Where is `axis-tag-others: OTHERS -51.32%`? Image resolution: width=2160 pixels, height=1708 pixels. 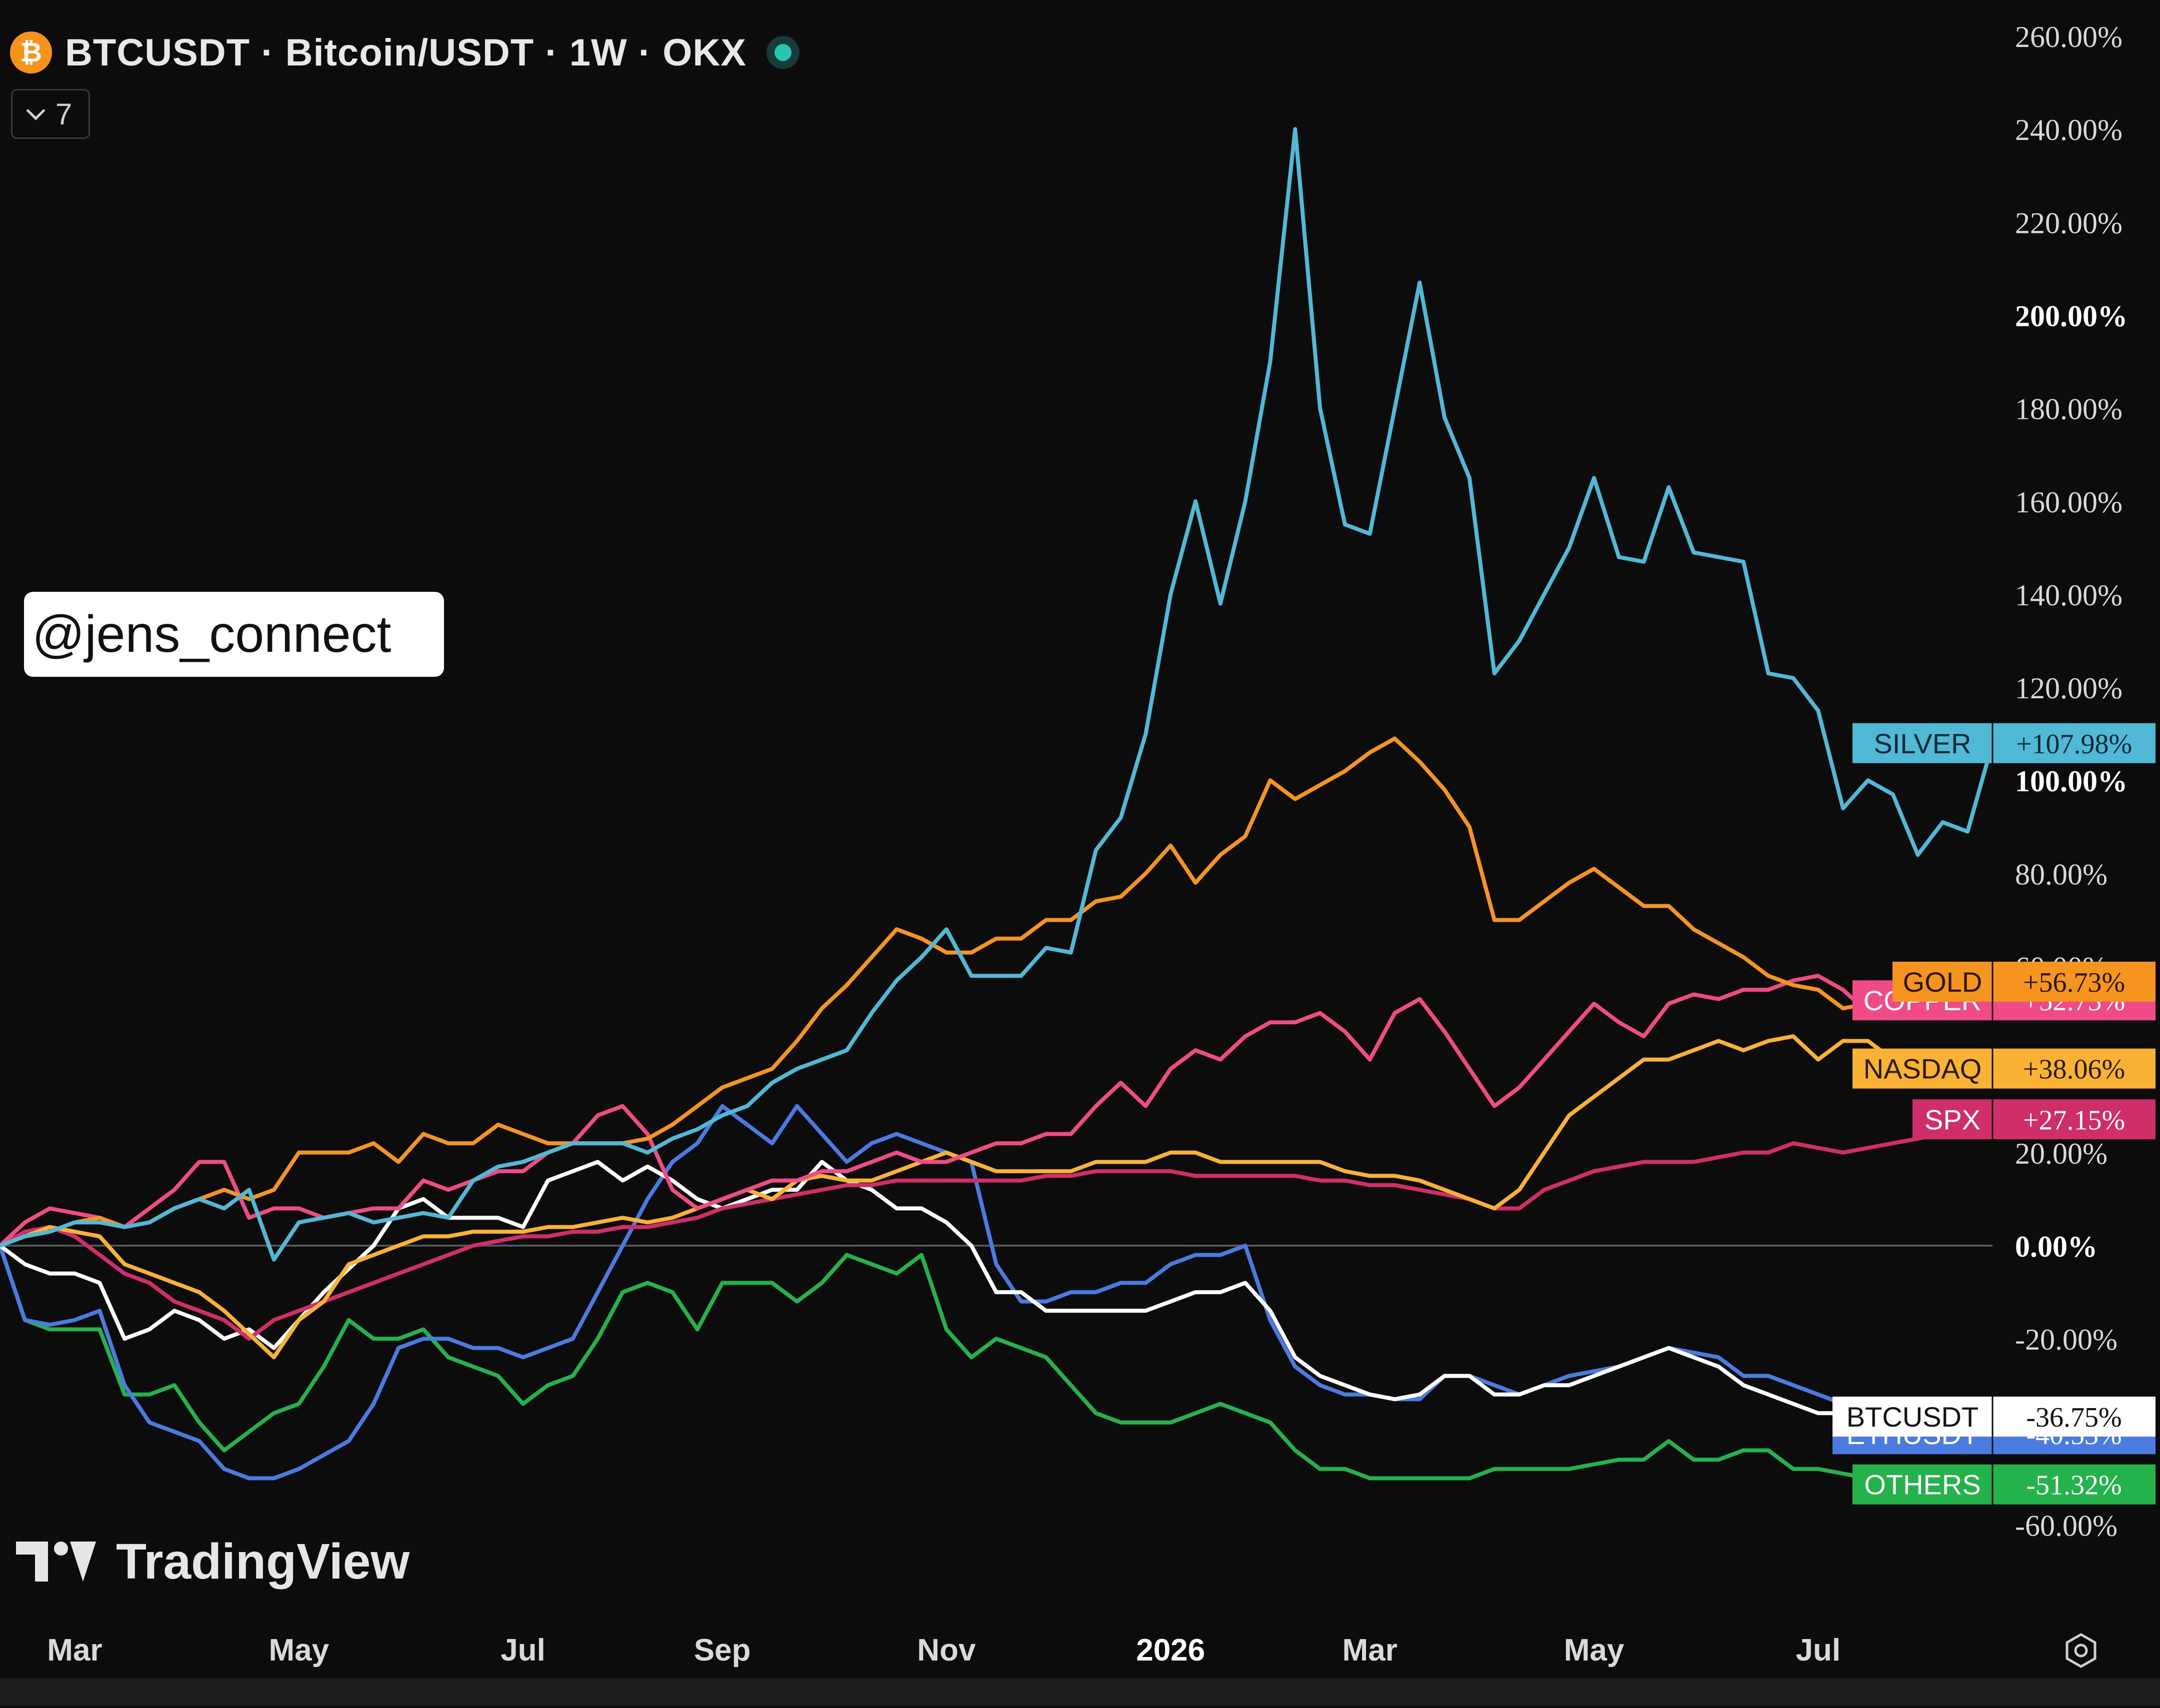 axis-tag-others: OTHERS -51.32% is located at coordinates (2004, 1485).